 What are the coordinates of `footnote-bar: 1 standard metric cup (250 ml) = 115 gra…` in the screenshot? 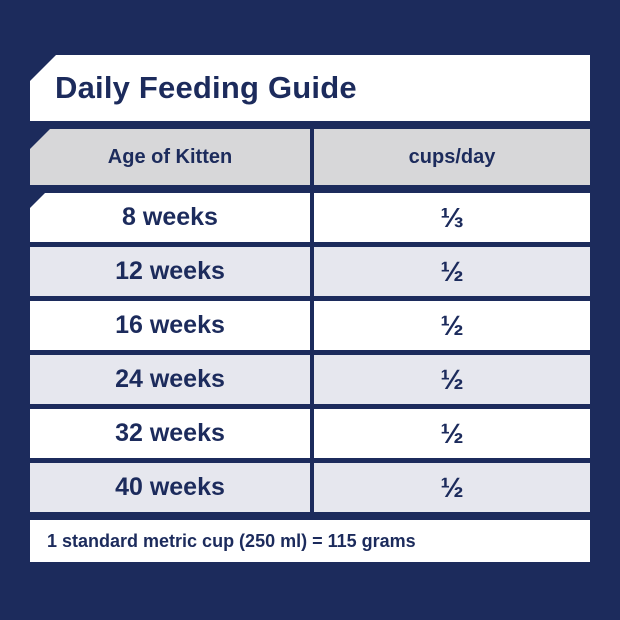 It's located at (310, 541).